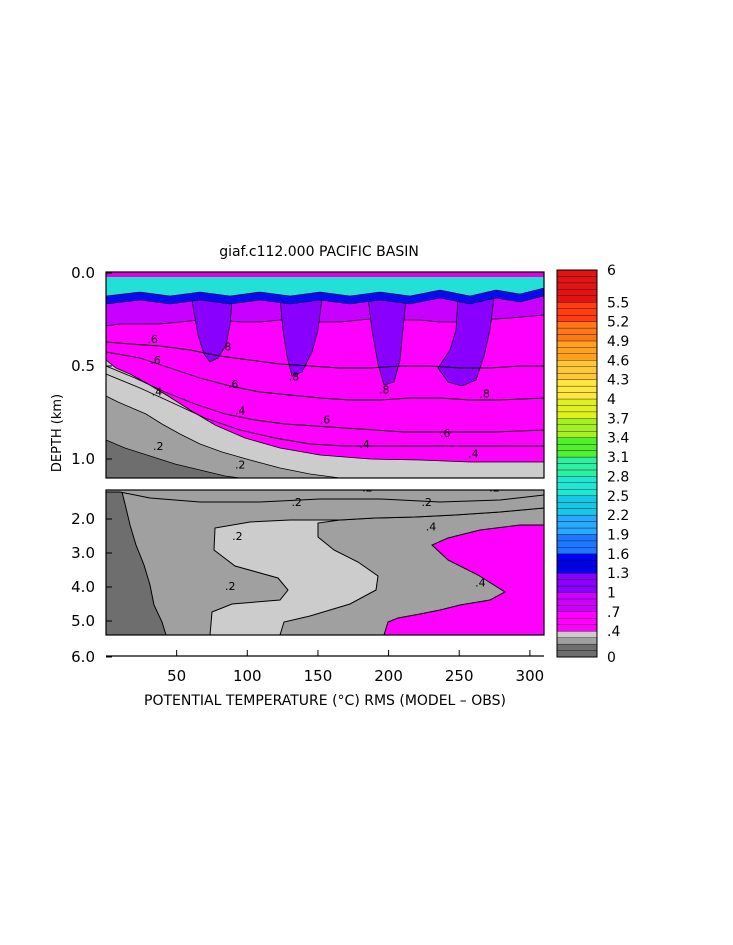  What do you see at coordinates (384, 390) in the screenshot?
I see `upper-contour-label-10: .8` at bounding box center [384, 390].